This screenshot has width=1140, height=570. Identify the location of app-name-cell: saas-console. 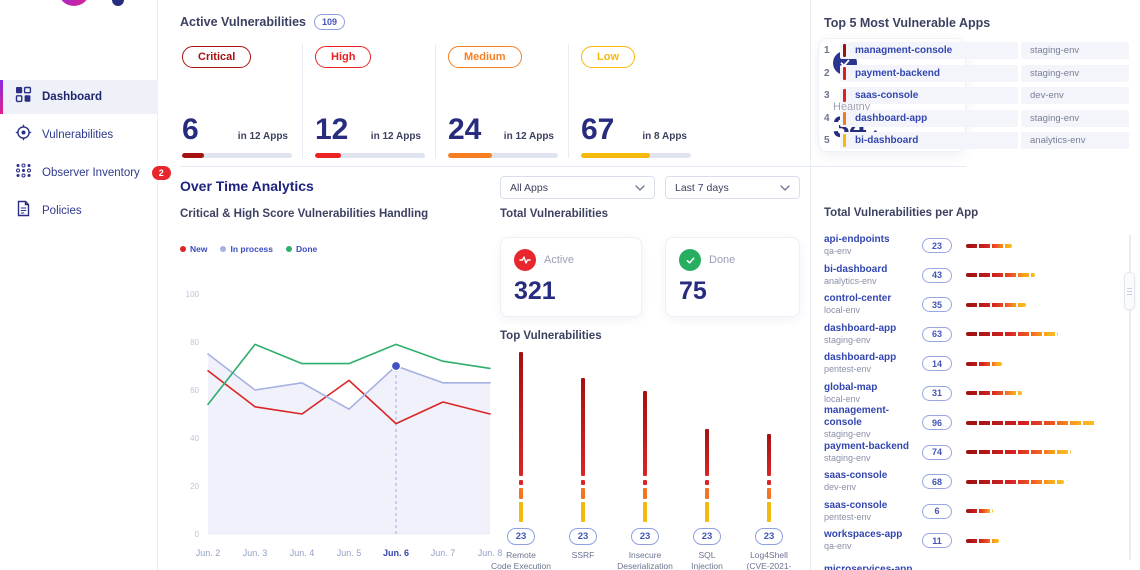
(929, 95).